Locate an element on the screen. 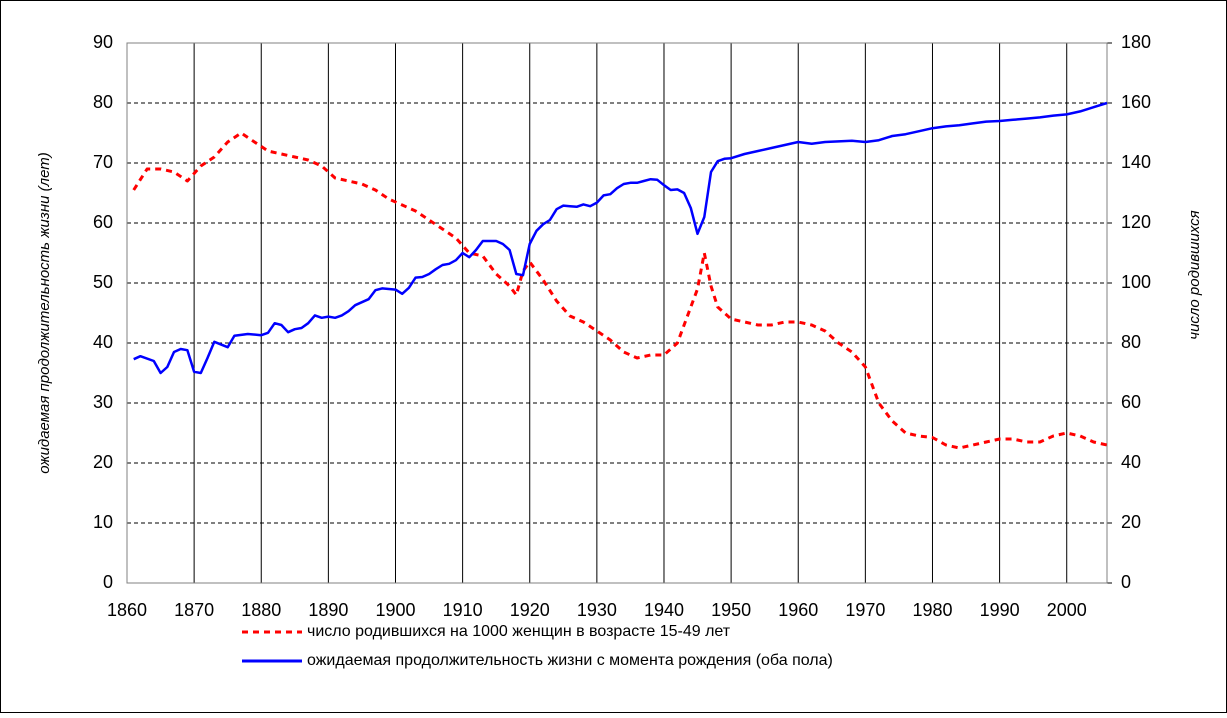 The width and height of the screenshot is (1227, 718). x-tick-label: 1940 is located at coordinates (664, 610).